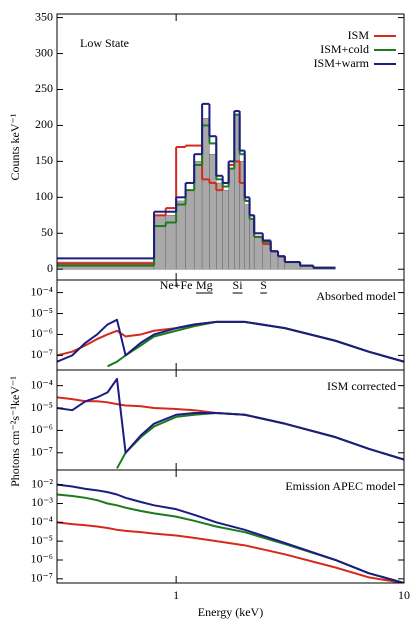 Image resolution: width=415 pixels, height=624 pixels. Describe the element at coordinates (104, 43) in the screenshot. I see `panel-title: Low State` at that location.